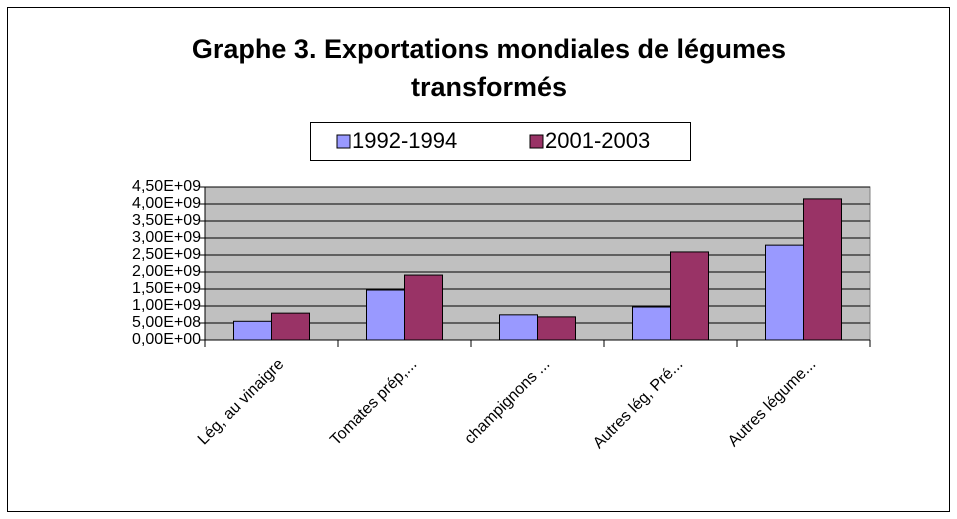 The image size is (957, 519). I want to click on y-tick-label: 4,50E+09, so click(166, 186).